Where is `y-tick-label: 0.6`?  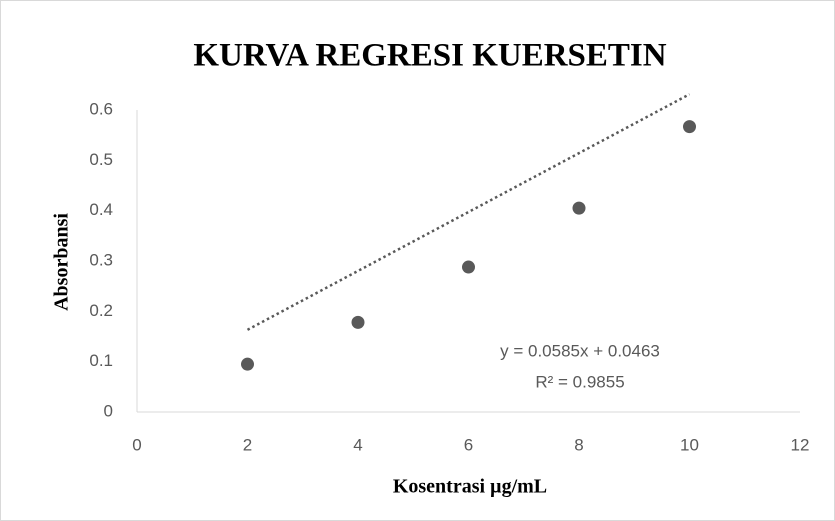 y-tick-label: 0.6 is located at coordinates (101, 108).